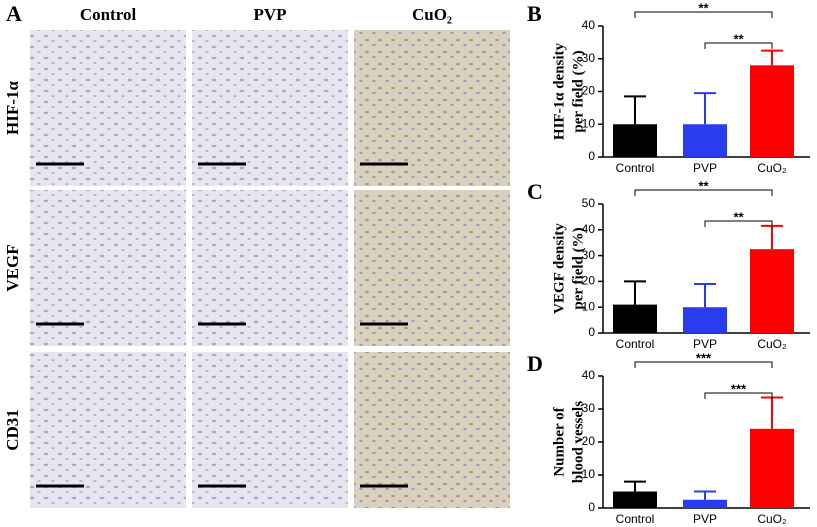 The image size is (817, 527). I want to click on panel-label: B, so click(534, 13).